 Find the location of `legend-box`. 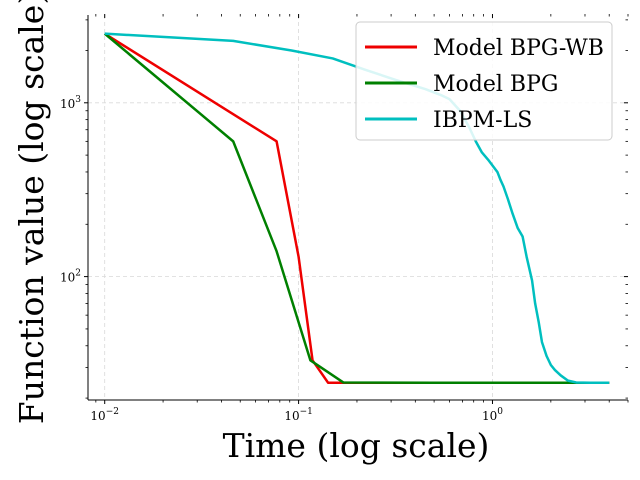

legend-box is located at coordinates (484, 81).